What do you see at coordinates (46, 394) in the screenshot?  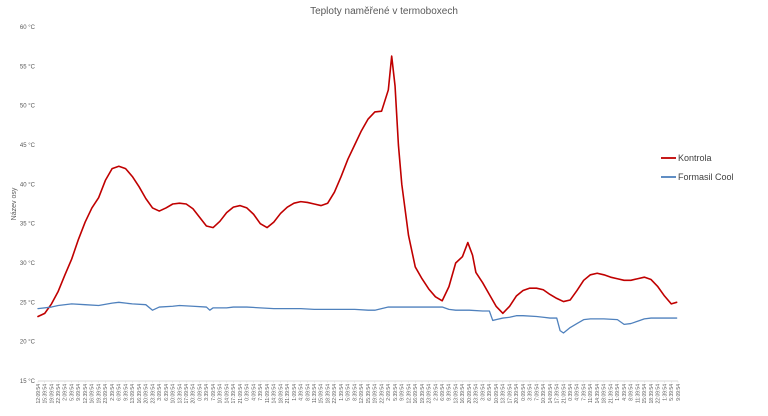 I see `x-tick-label: 15:39:54` at bounding box center [46, 394].